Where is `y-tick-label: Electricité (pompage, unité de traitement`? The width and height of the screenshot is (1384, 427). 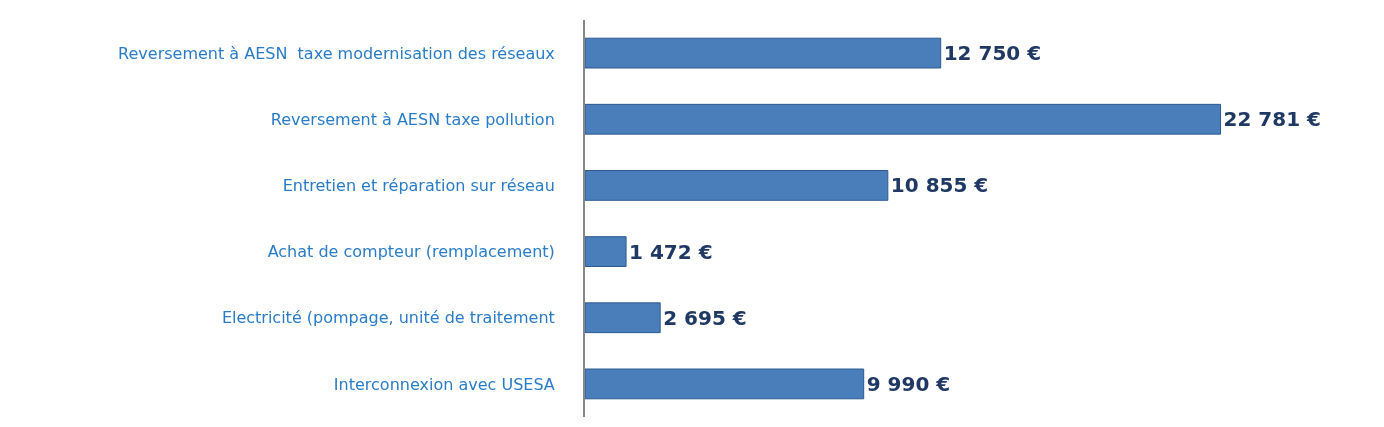 y-tick-label: Electricité (pompage, unité de traitement is located at coordinates (388, 318).